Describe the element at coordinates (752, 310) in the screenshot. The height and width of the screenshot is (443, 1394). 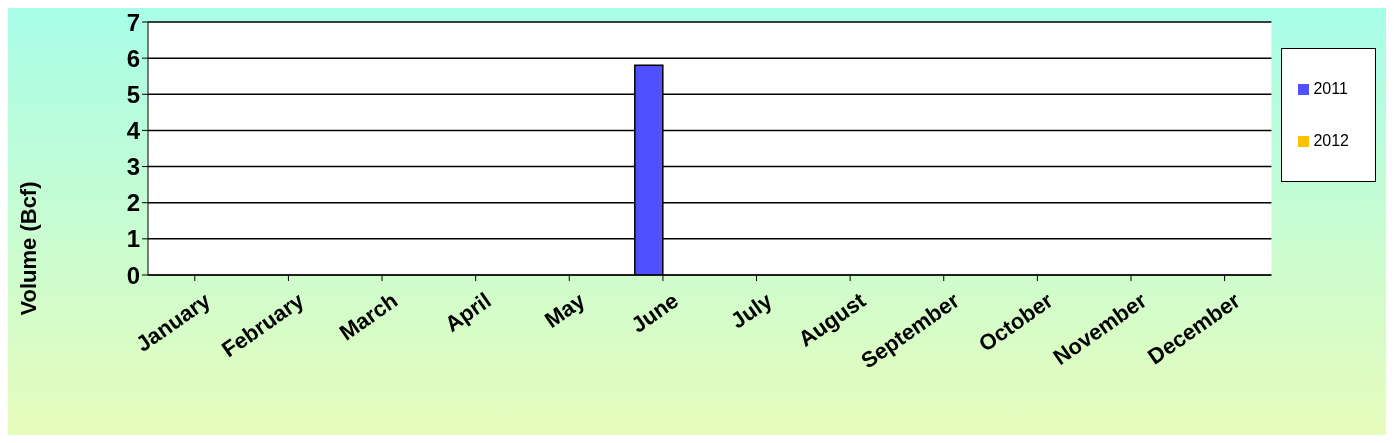
I see `x-tick-label: July` at that location.